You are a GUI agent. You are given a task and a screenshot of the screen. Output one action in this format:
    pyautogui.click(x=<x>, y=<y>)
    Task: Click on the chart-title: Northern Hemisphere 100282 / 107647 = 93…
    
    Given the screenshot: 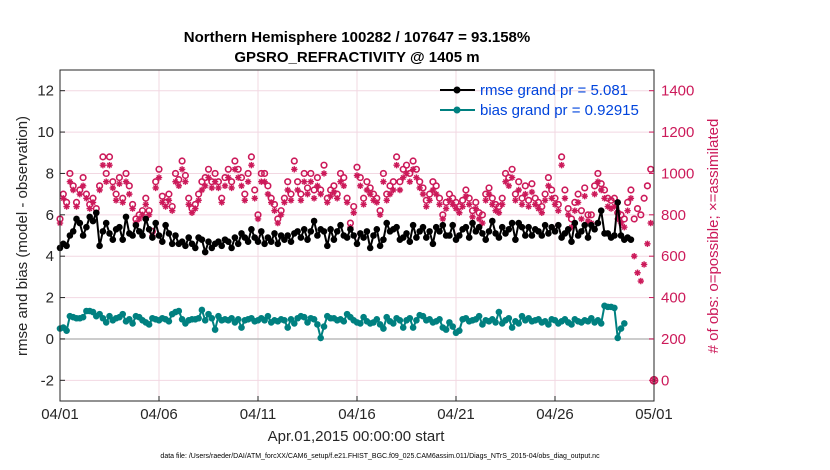 What is the action you would take?
    pyautogui.click(x=357, y=37)
    